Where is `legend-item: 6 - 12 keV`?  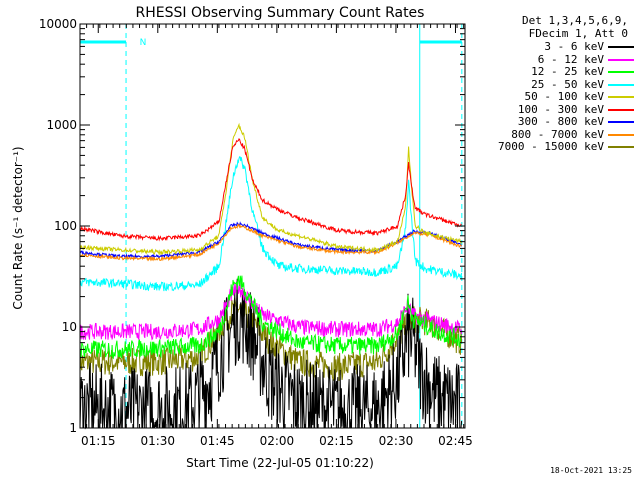 legend-item: 6 - 12 keV is located at coordinates (560, 59).